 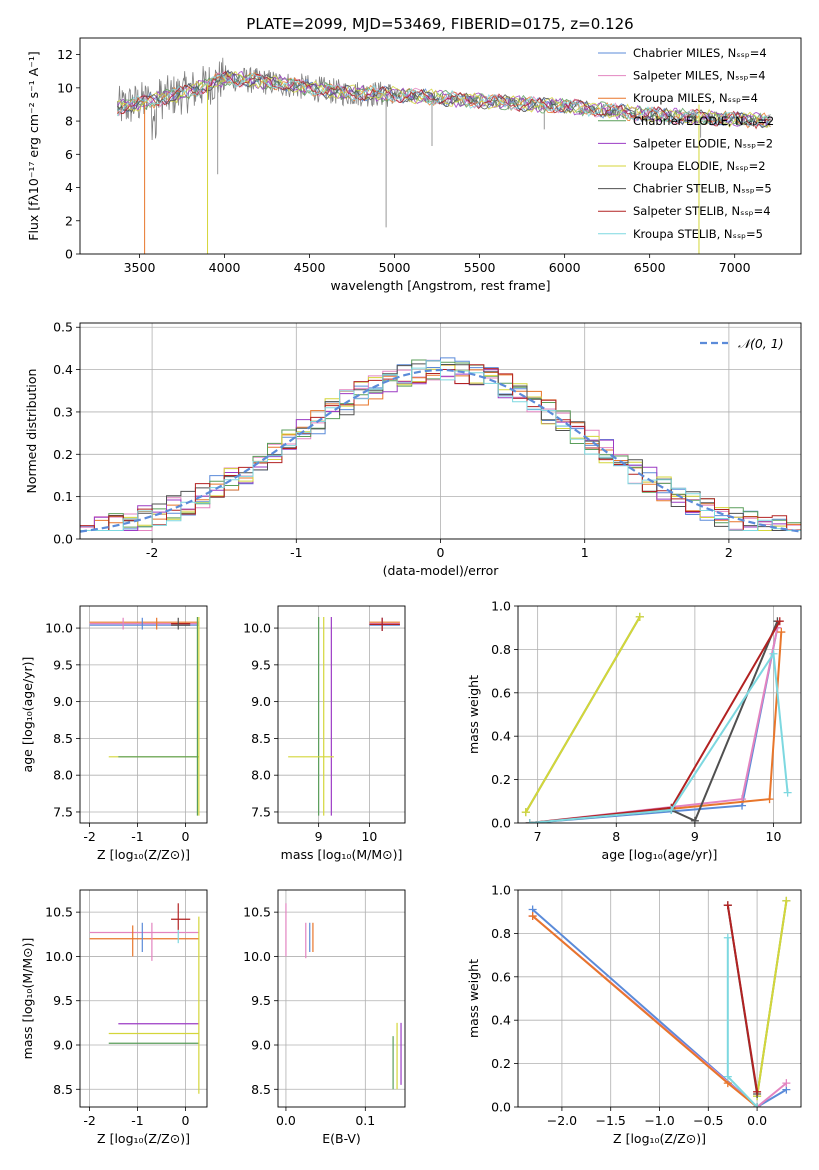 I want to click on y-axis-label: age [log₁₀(age/yr)], so click(x=27, y=715).